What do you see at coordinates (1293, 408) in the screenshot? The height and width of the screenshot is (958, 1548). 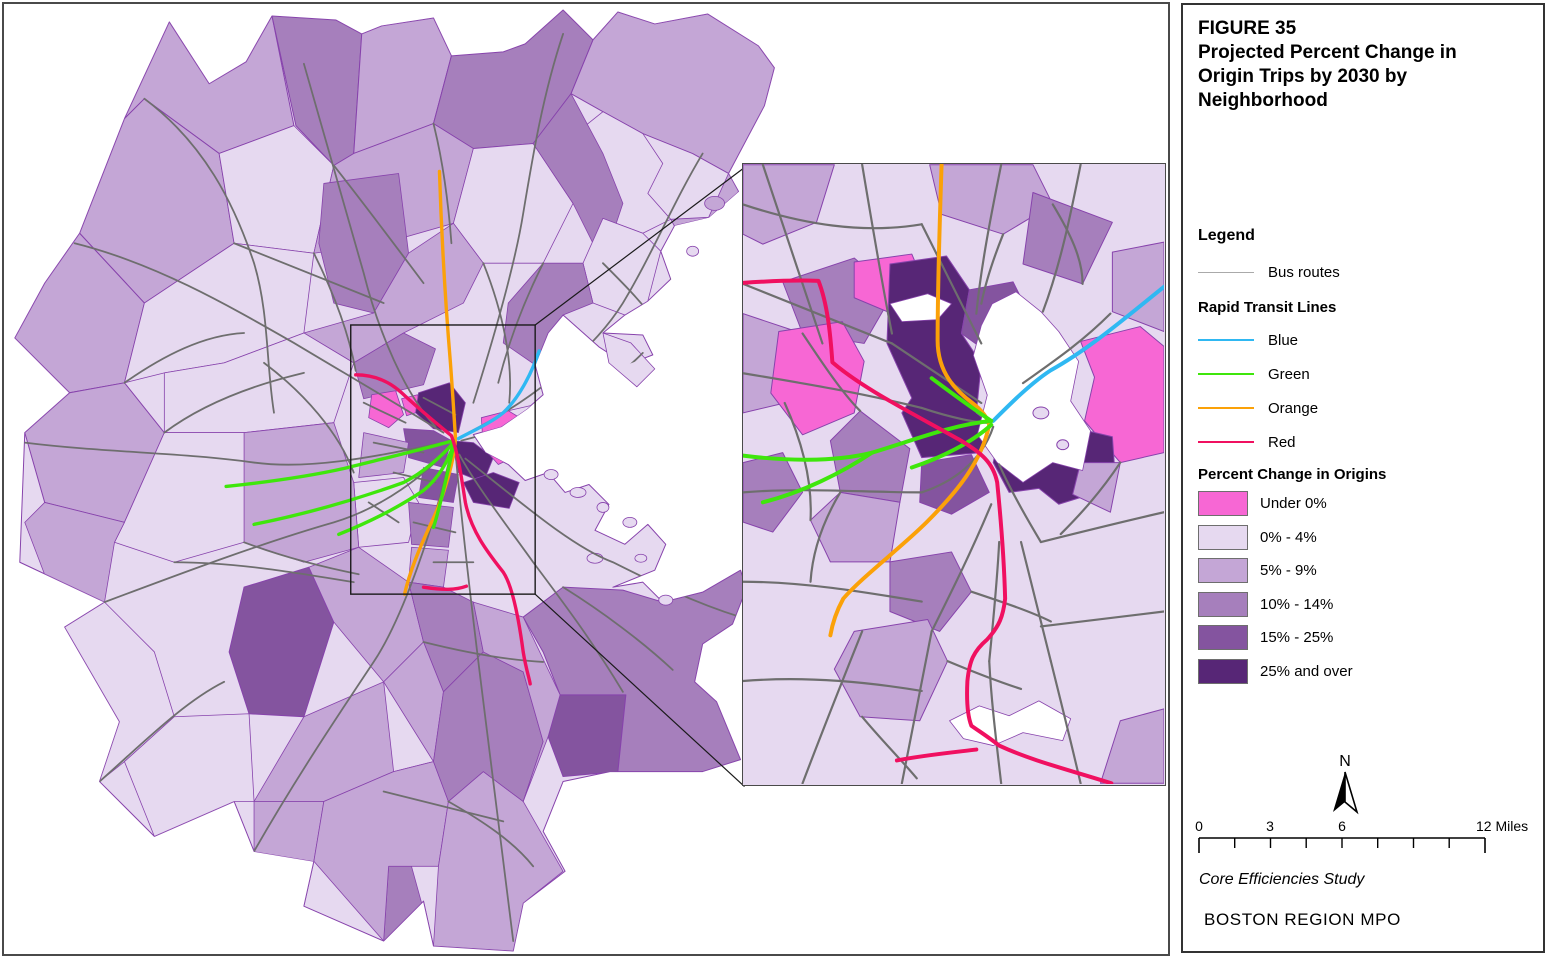 I see `orange-line-label: Orange` at bounding box center [1293, 408].